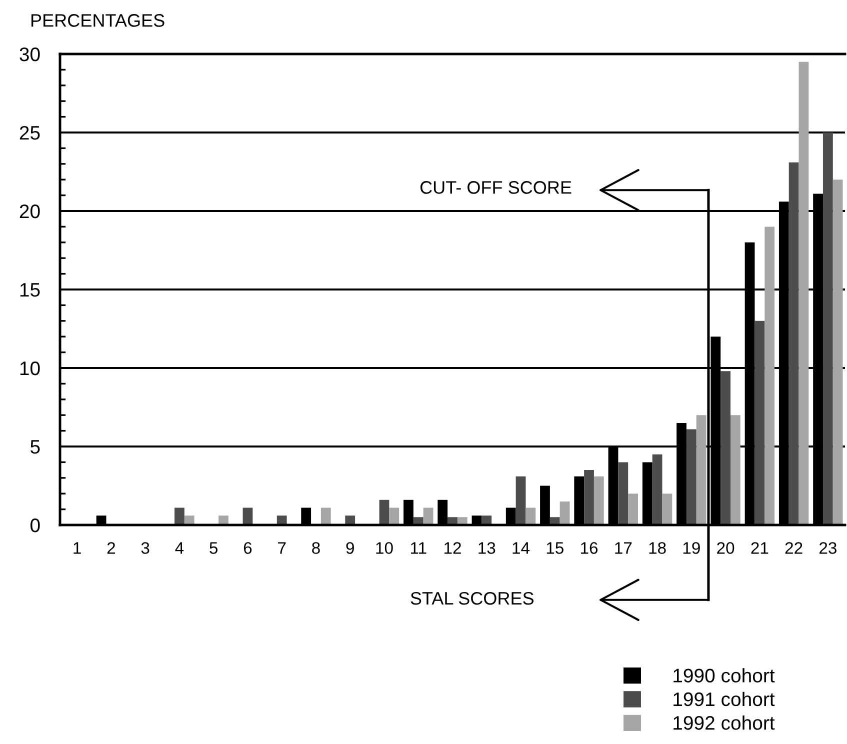 The height and width of the screenshot is (744, 847). What do you see at coordinates (282, 548) in the screenshot?
I see `x-tick-label: 7` at bounding box center [282, 548].